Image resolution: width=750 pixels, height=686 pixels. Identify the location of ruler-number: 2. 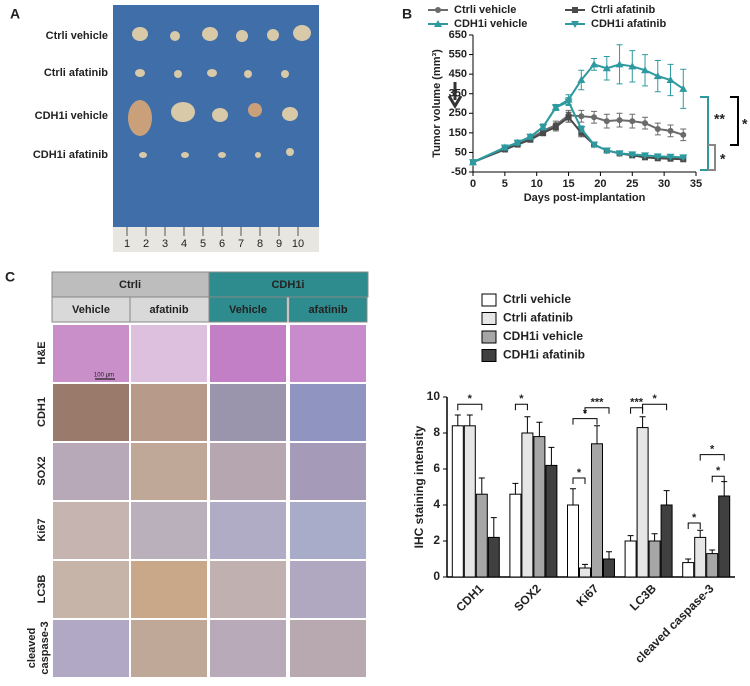
(146, 244).